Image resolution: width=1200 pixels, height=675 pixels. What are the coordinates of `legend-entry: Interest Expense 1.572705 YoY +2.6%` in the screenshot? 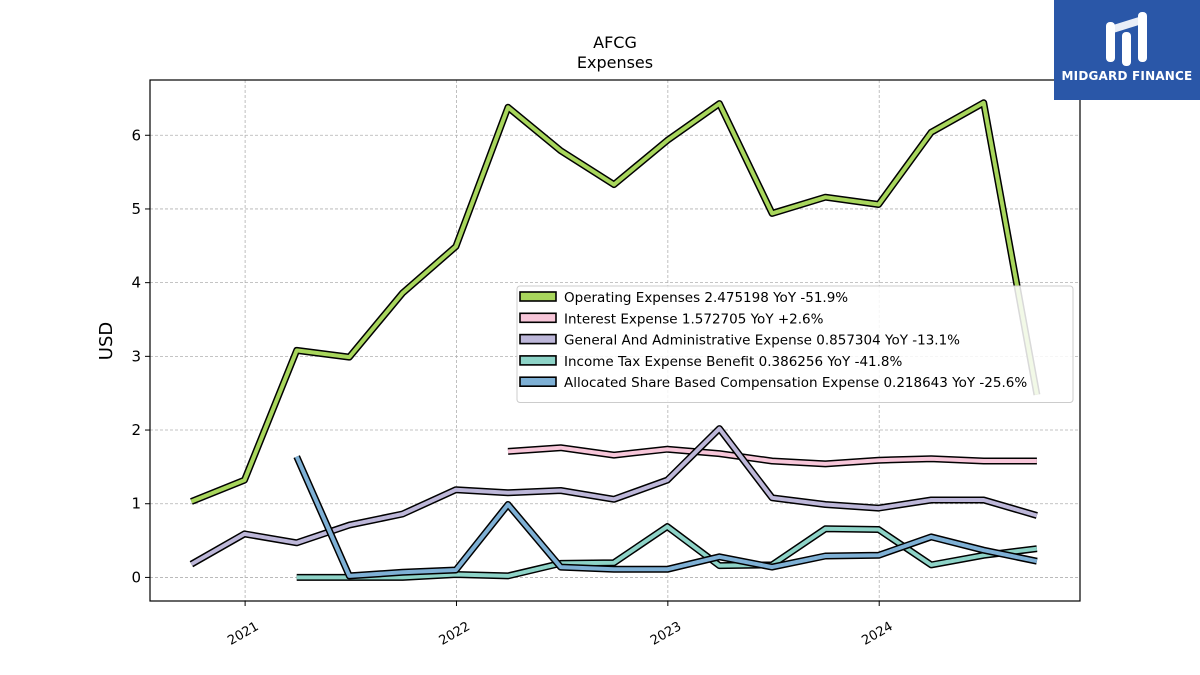 It's located at (694, 319).